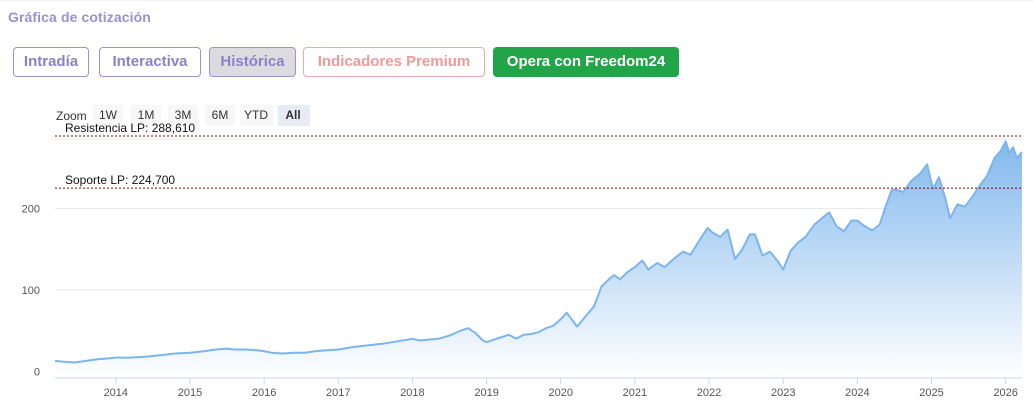  I want to click on y-tick-label-100: 100, so click(31, 291).